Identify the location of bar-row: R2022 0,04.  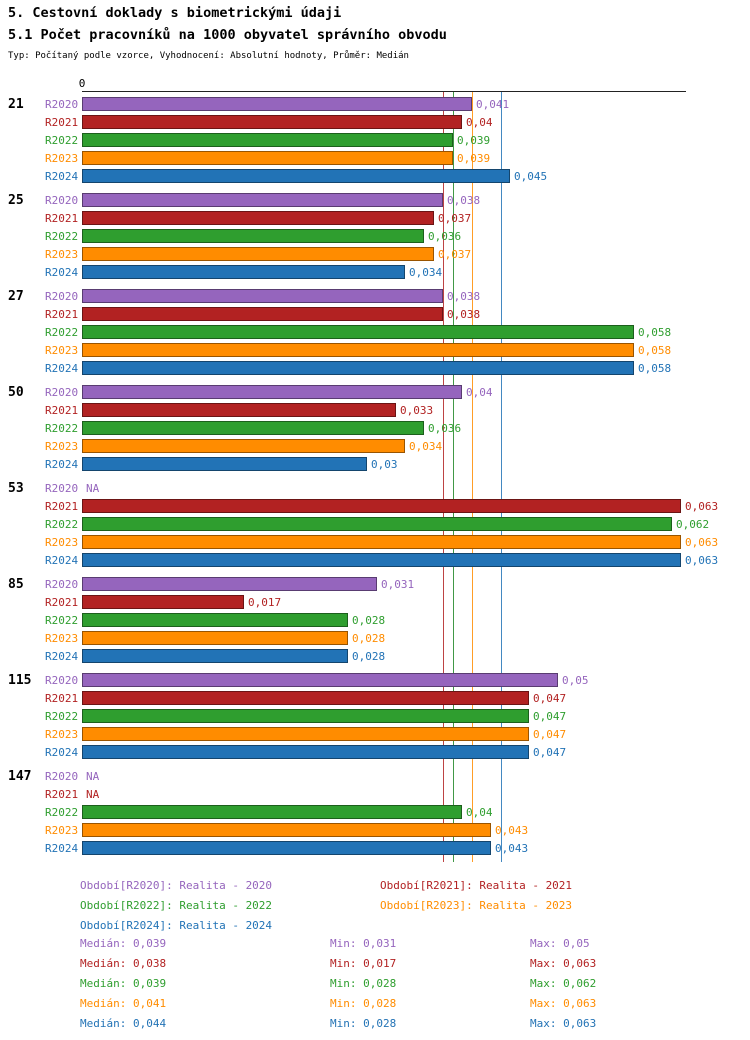
(375, 812).